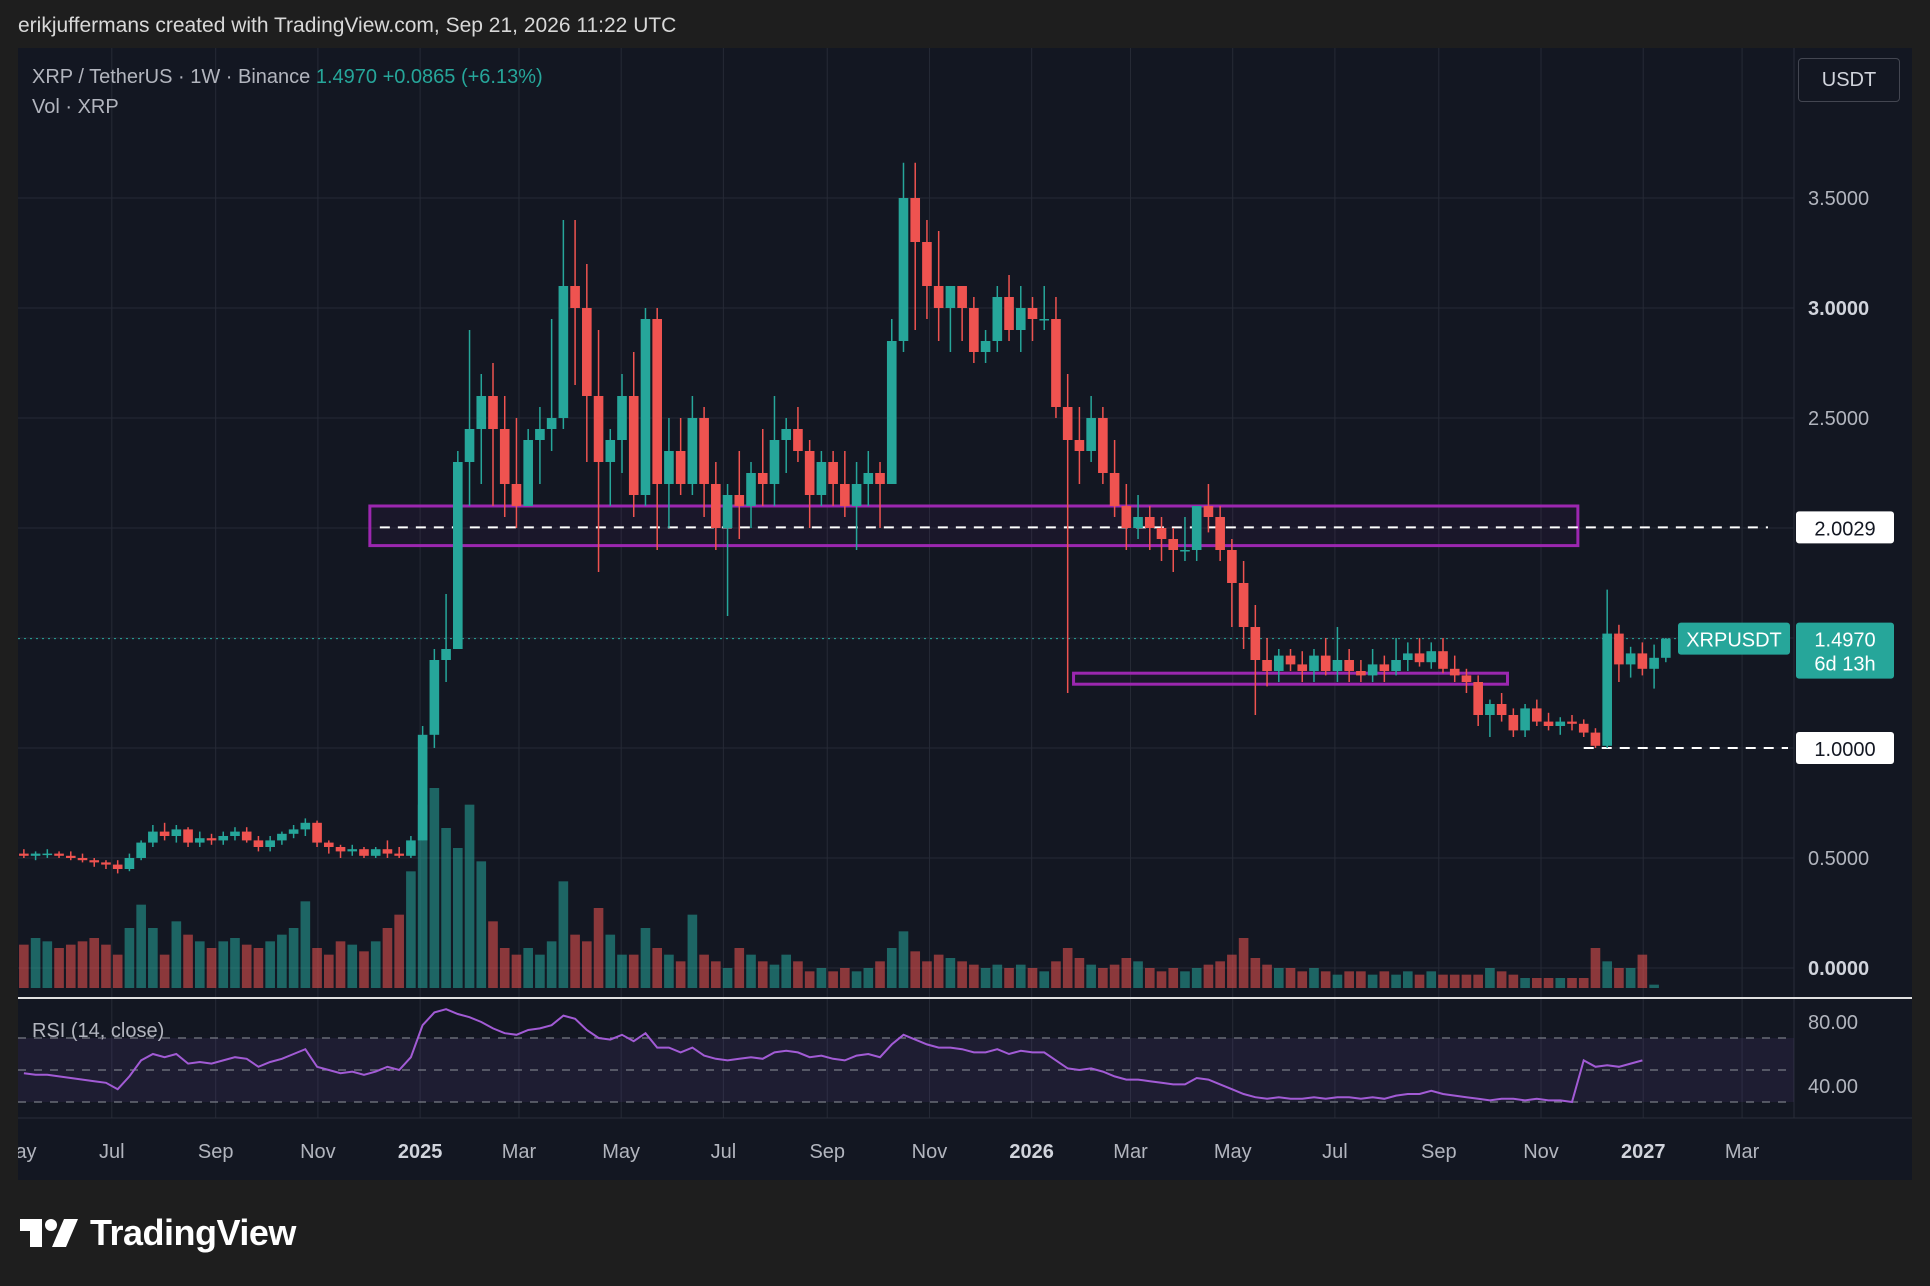 The width and height of the screenshot is (1930, 1286). Describe the element at coordinates (318, 1152) in the screenshot. I see `time-axis-label: Nov` at that location.